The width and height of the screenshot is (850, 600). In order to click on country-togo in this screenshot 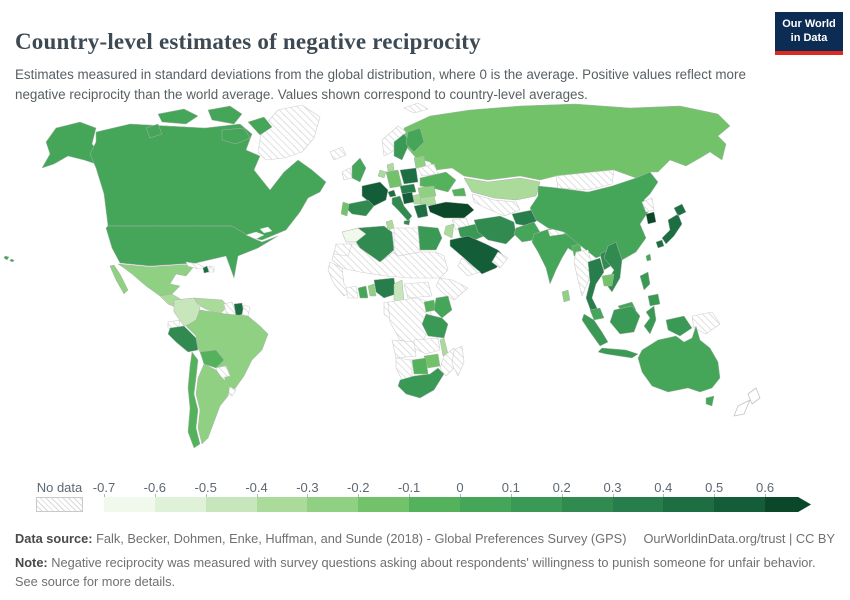, I will do `click(372, 290)`.